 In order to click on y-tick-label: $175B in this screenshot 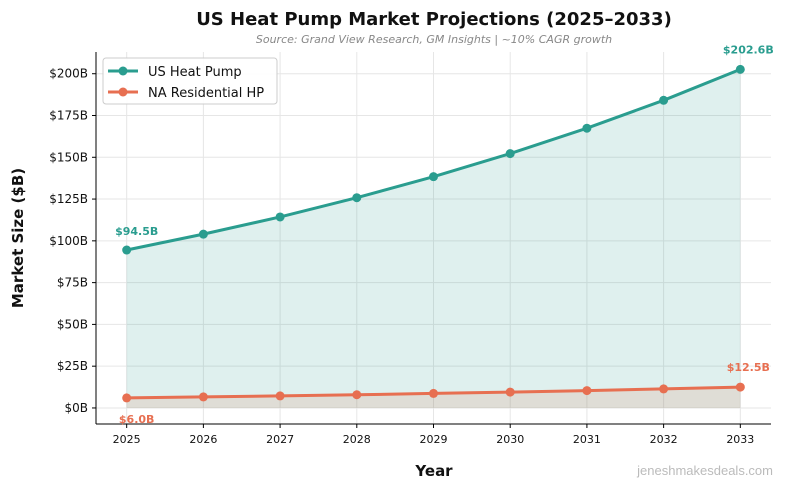, I will do `click(68, 116)`.